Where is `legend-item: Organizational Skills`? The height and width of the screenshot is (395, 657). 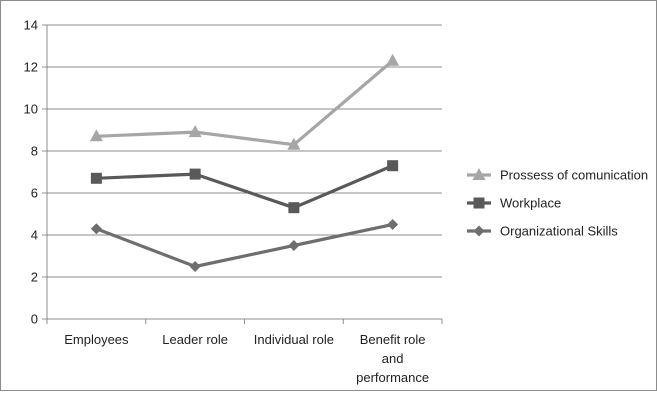
legend-item: Organizational Skills is located at coordinates (542, 231).